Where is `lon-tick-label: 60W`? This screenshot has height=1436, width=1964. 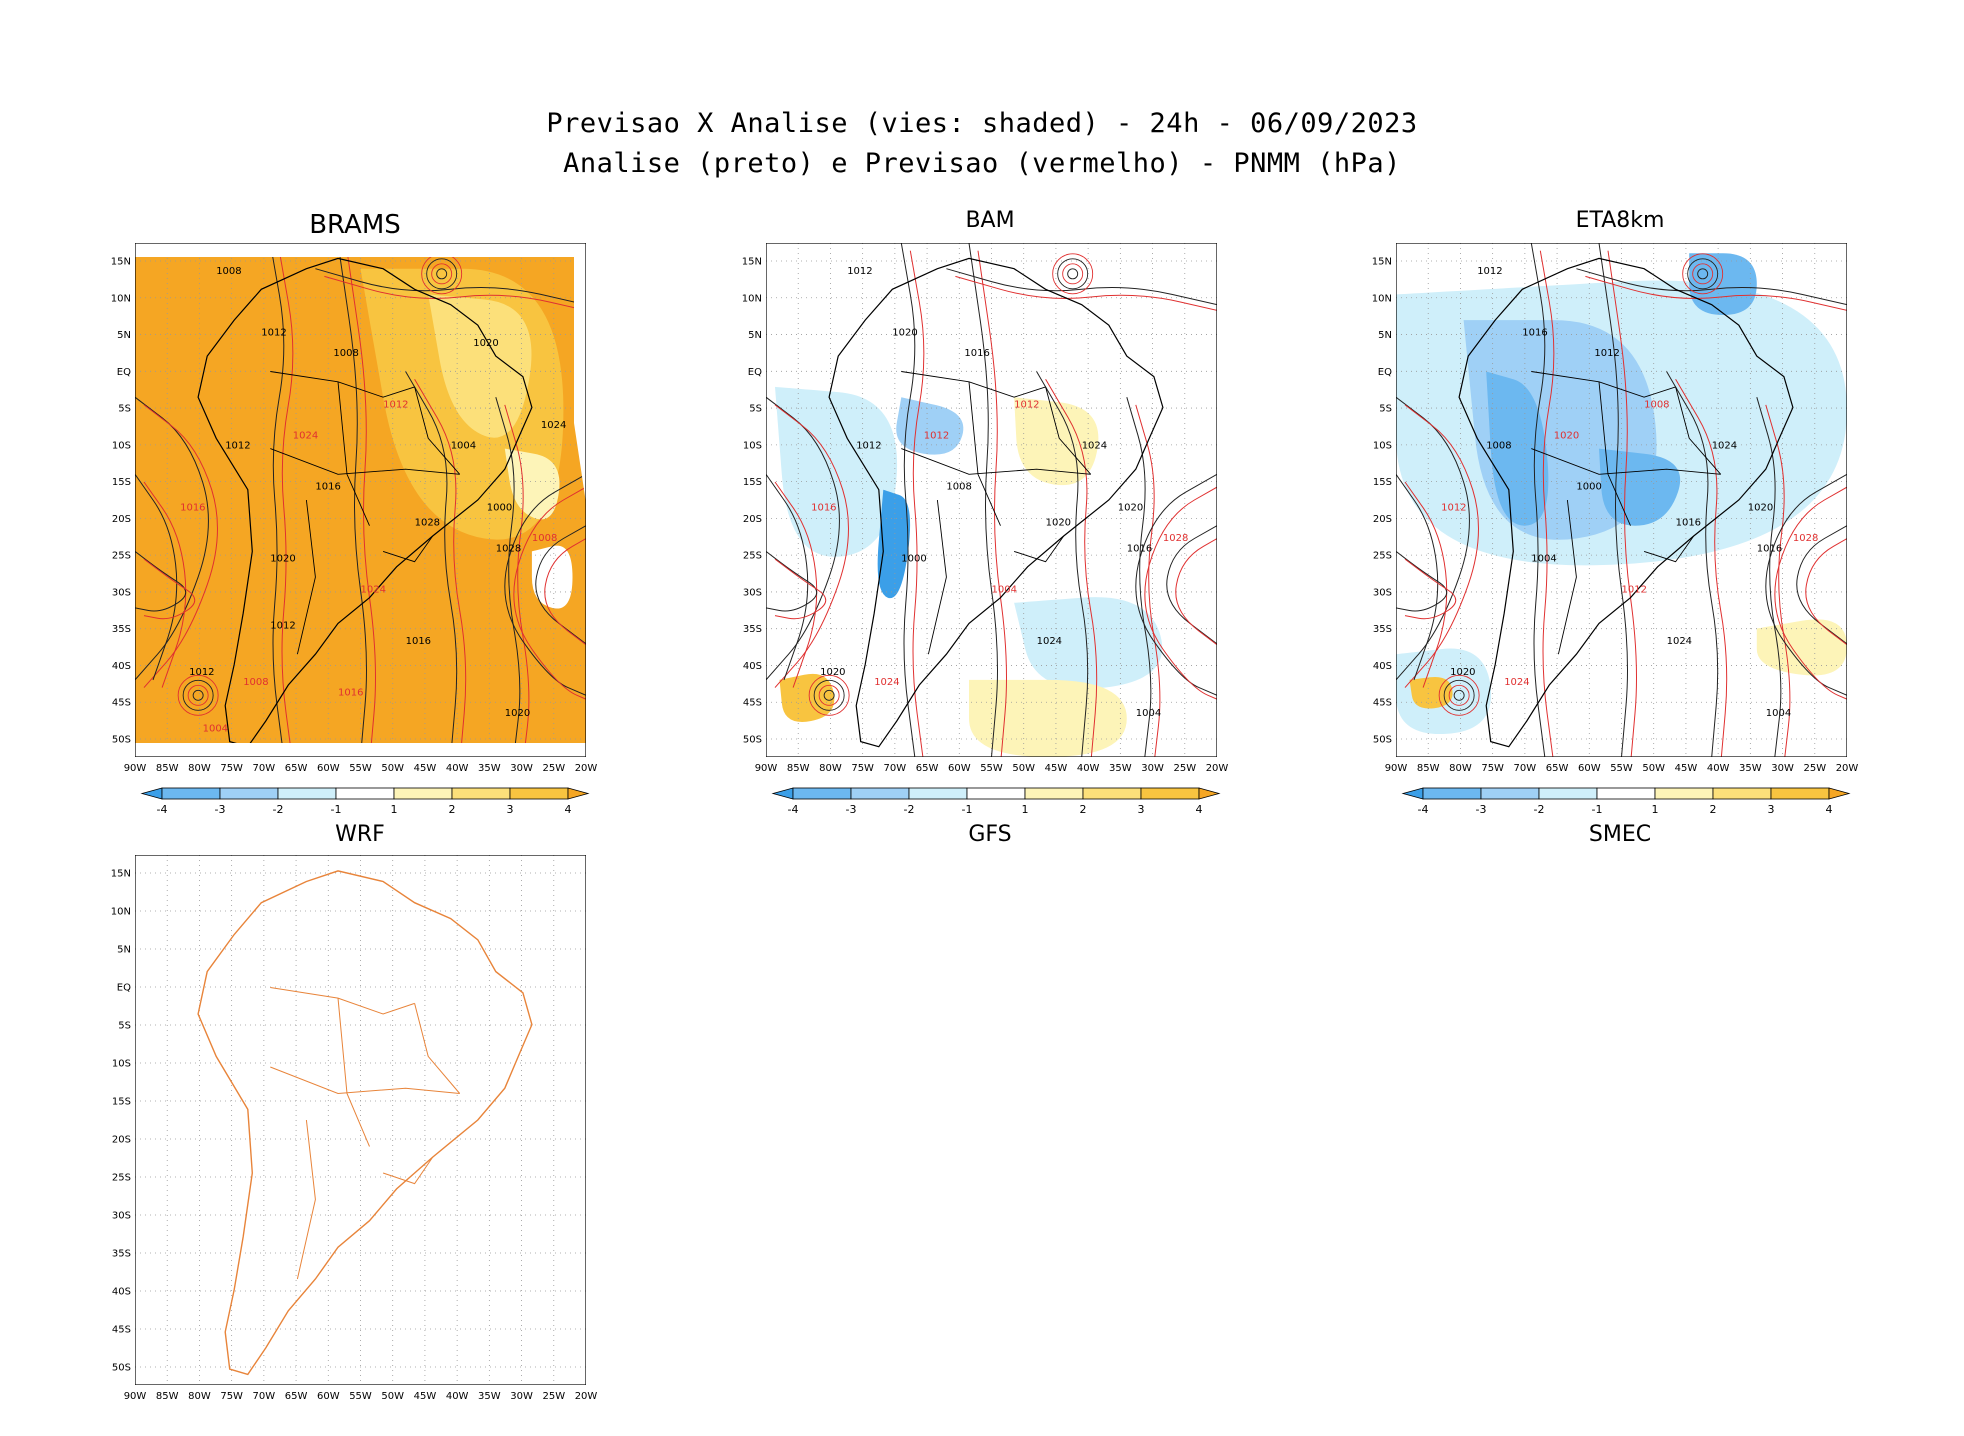 lon-tick-label: 60W is located at coordinates (959, 768).